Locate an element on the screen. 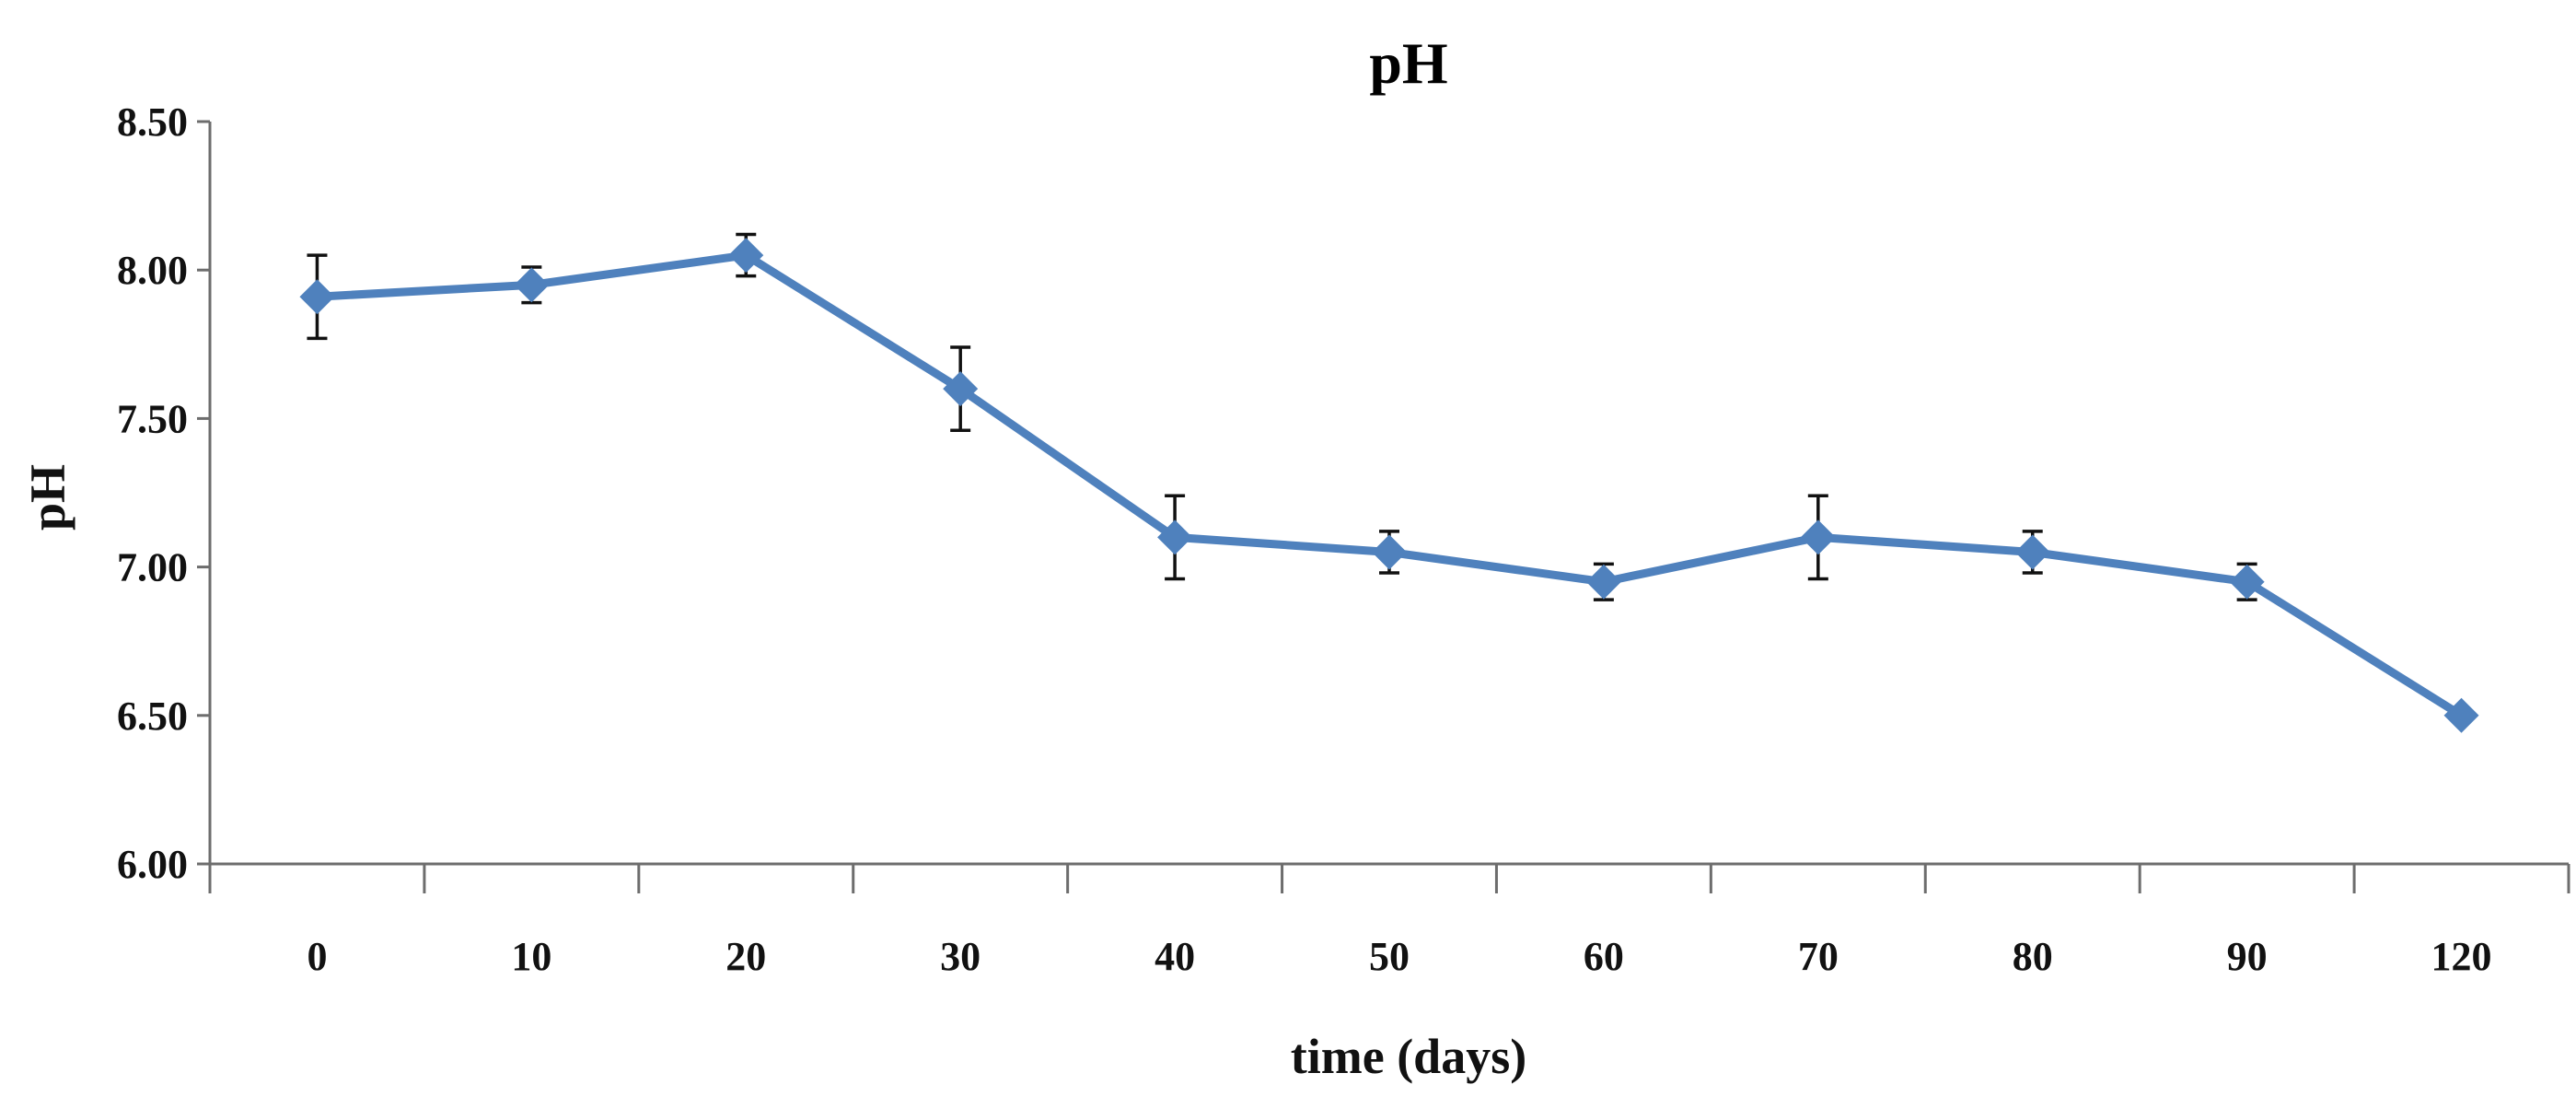  x-tick-label: 90 is located at coordinates (2247, 956).